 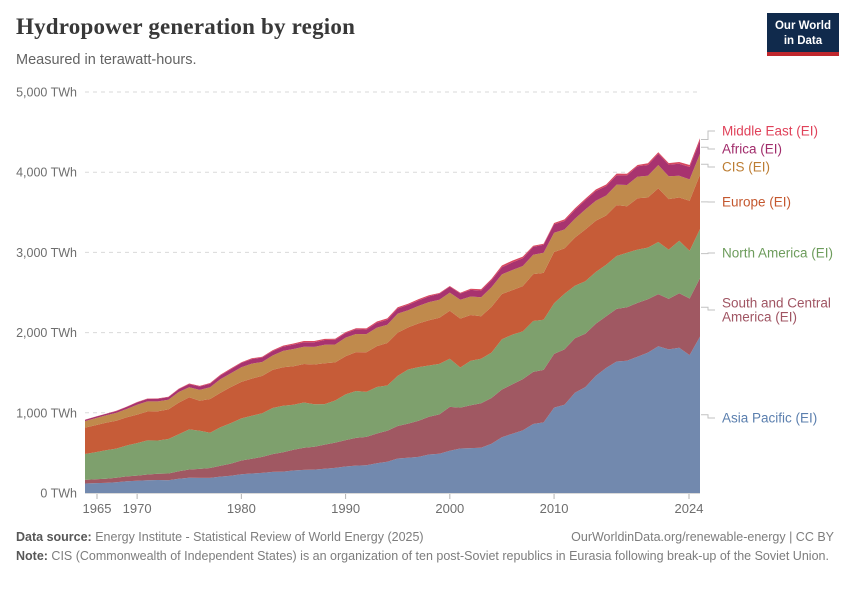 What do you see at coordinates (770, 131) in the screenshot?
I see `legend-label-middle-east-ei: Middle East (EI)` at bounding box center [770, 131].